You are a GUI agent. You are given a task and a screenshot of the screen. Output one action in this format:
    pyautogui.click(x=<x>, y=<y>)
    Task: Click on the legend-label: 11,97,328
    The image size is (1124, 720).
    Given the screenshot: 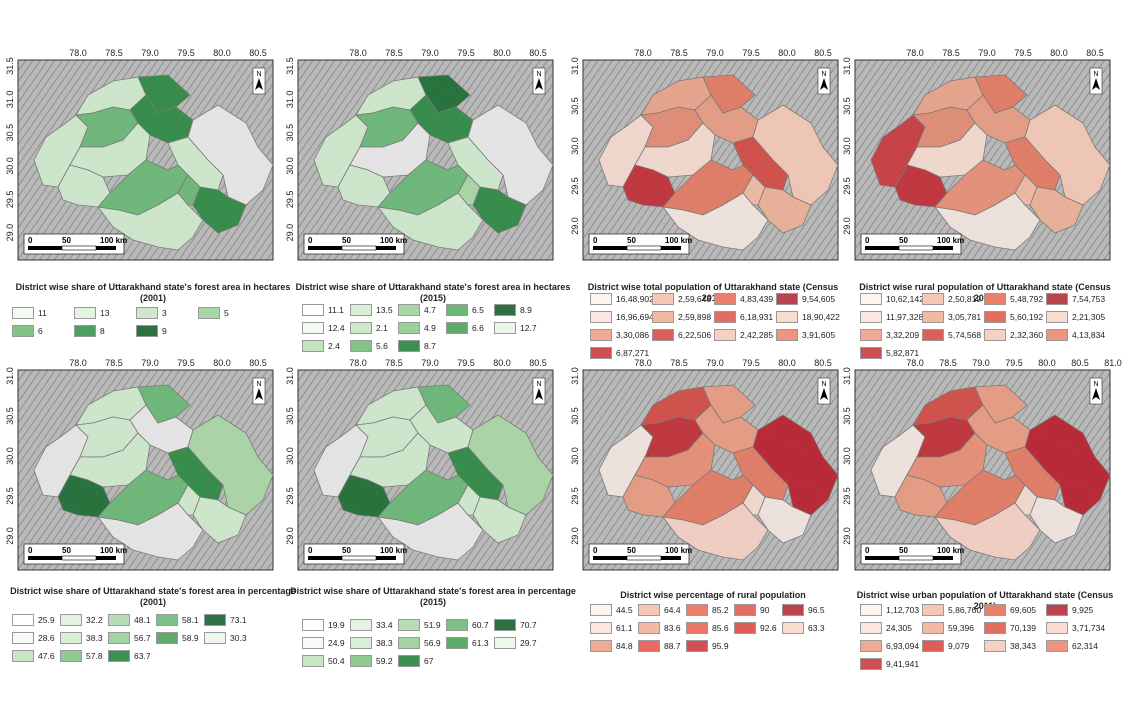 What is the action you would take?
    pyautogui.click(x=905, y=317)
    